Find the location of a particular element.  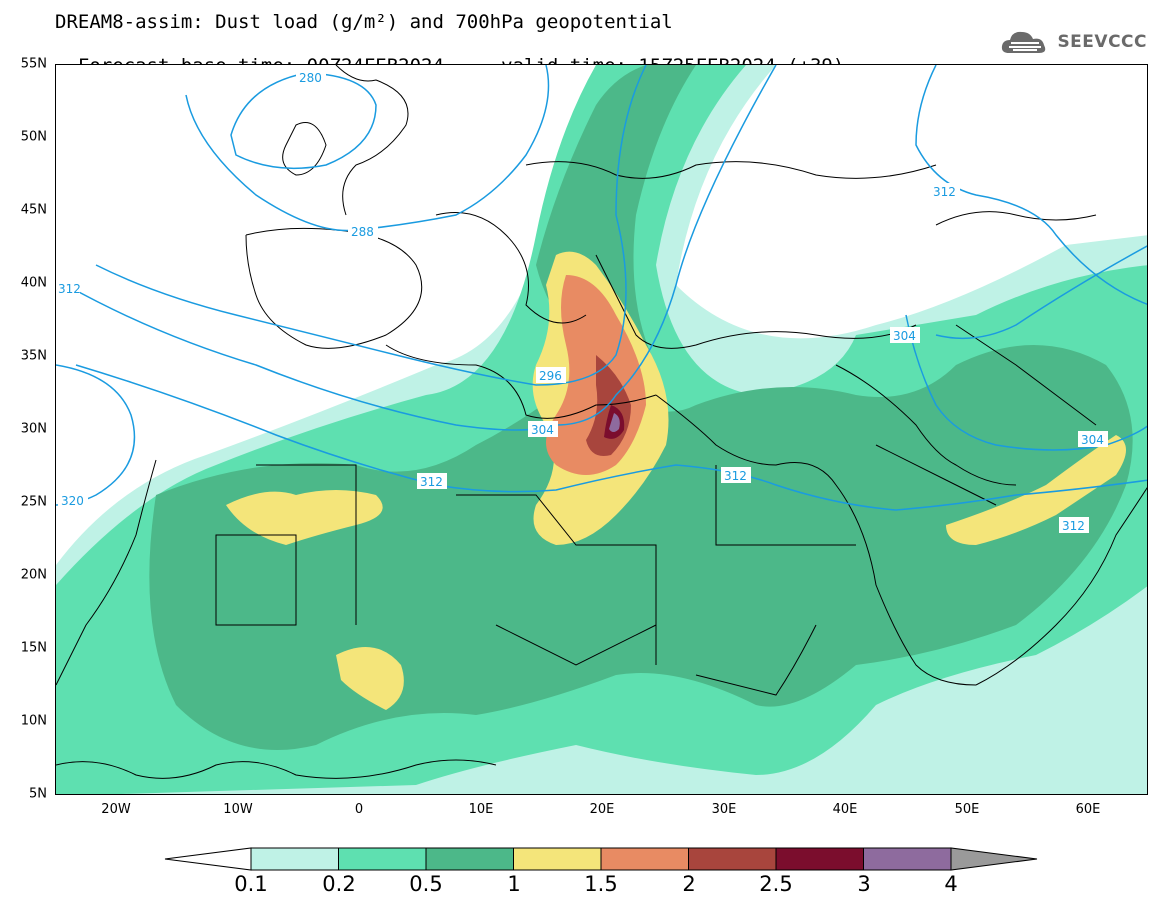

colorbar is located at coordinates (601, 859).